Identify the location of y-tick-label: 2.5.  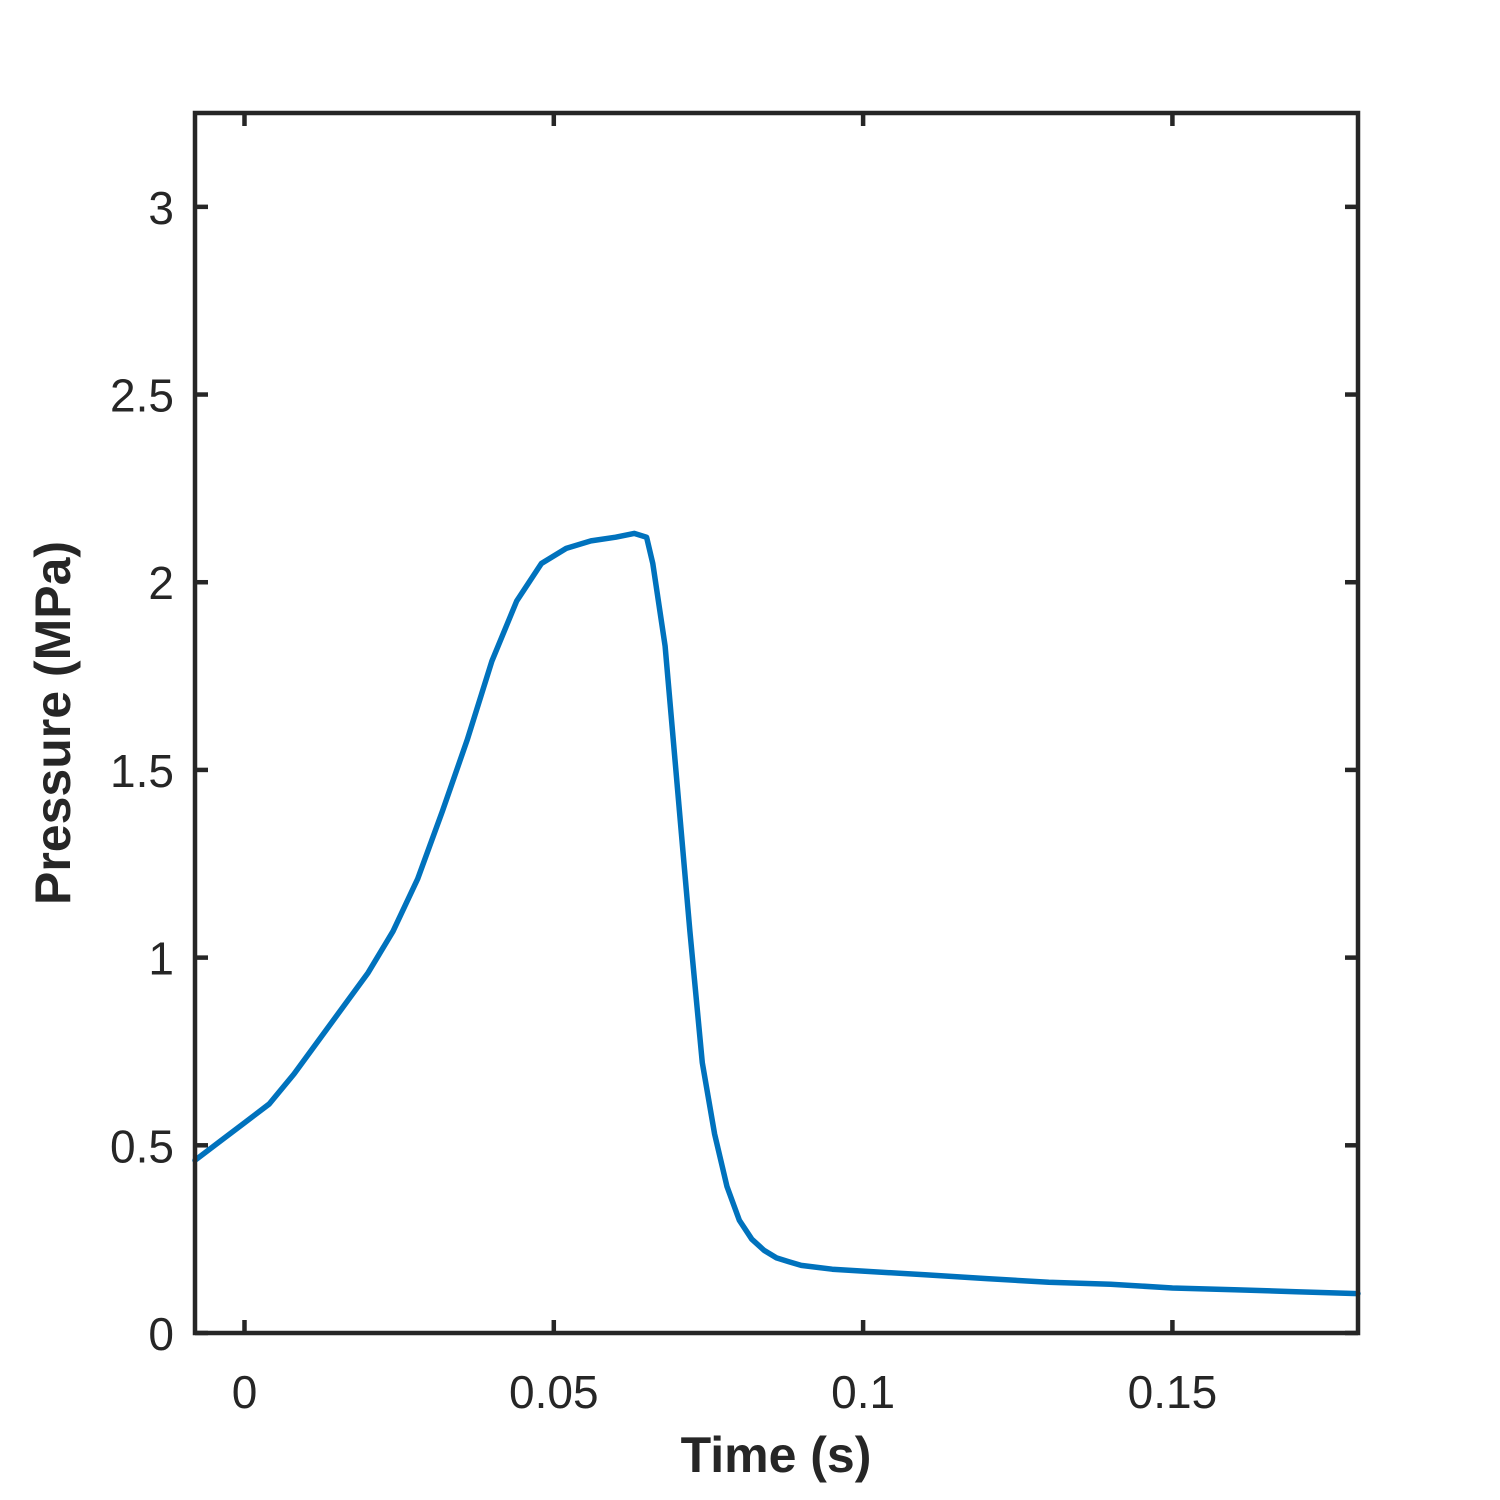
(142, 396).